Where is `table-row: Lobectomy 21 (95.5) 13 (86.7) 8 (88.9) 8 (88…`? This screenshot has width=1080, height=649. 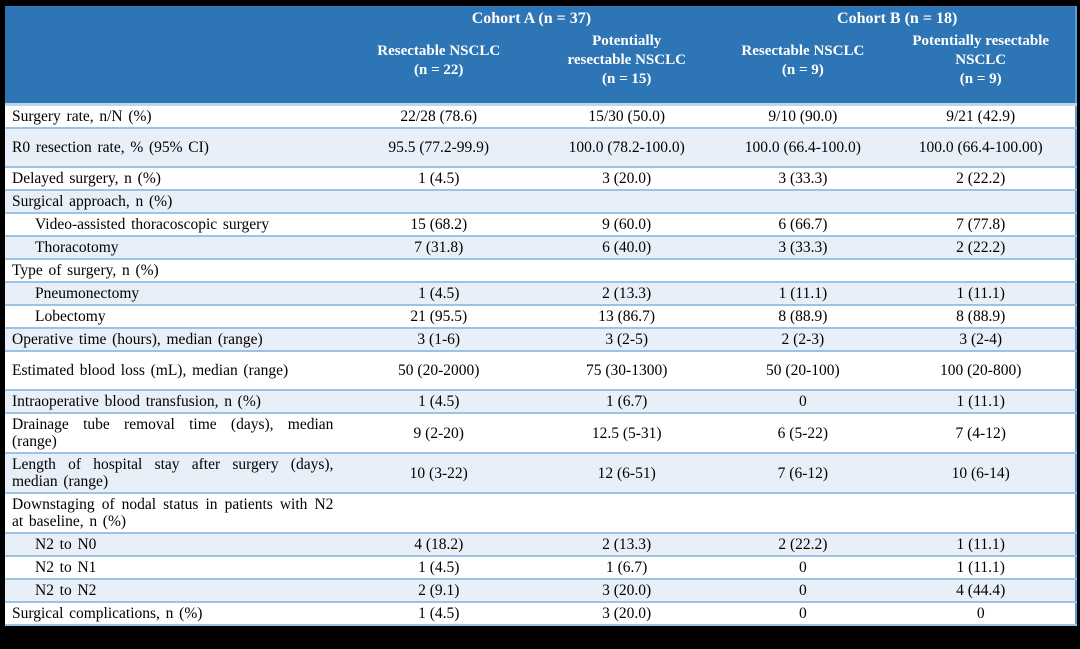
table-row: Lobectomy 21 (95.5) 13 (86.7) 8 (88.9) 8 (88… is located at coordinates (540, 316).